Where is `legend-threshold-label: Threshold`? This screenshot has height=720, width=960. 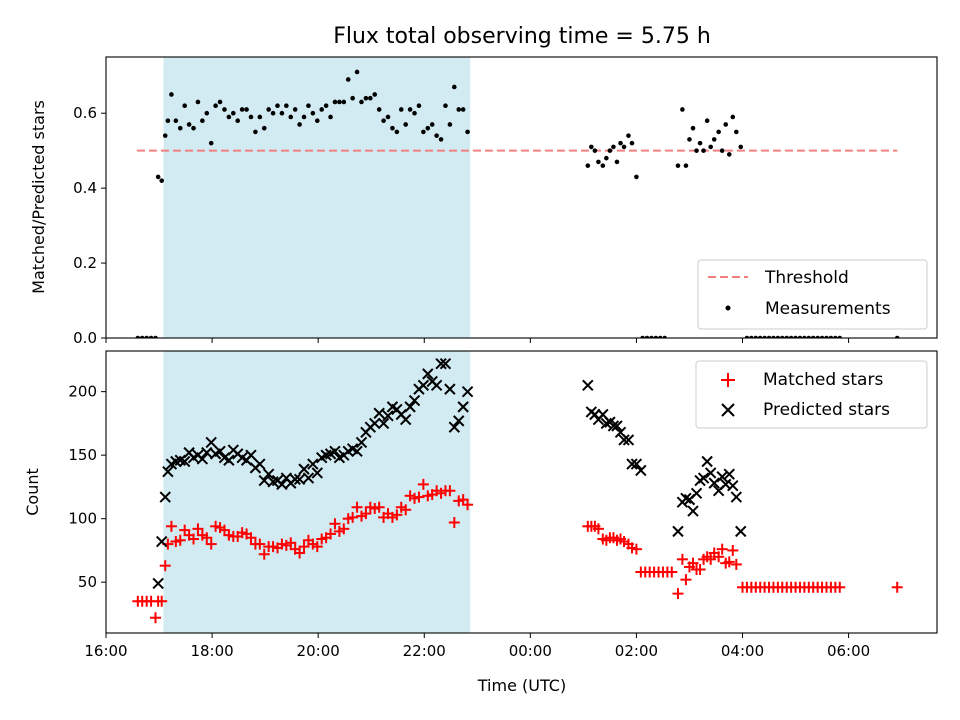
legend-threshold-label: Threshold is located at coordinates (806, 278).